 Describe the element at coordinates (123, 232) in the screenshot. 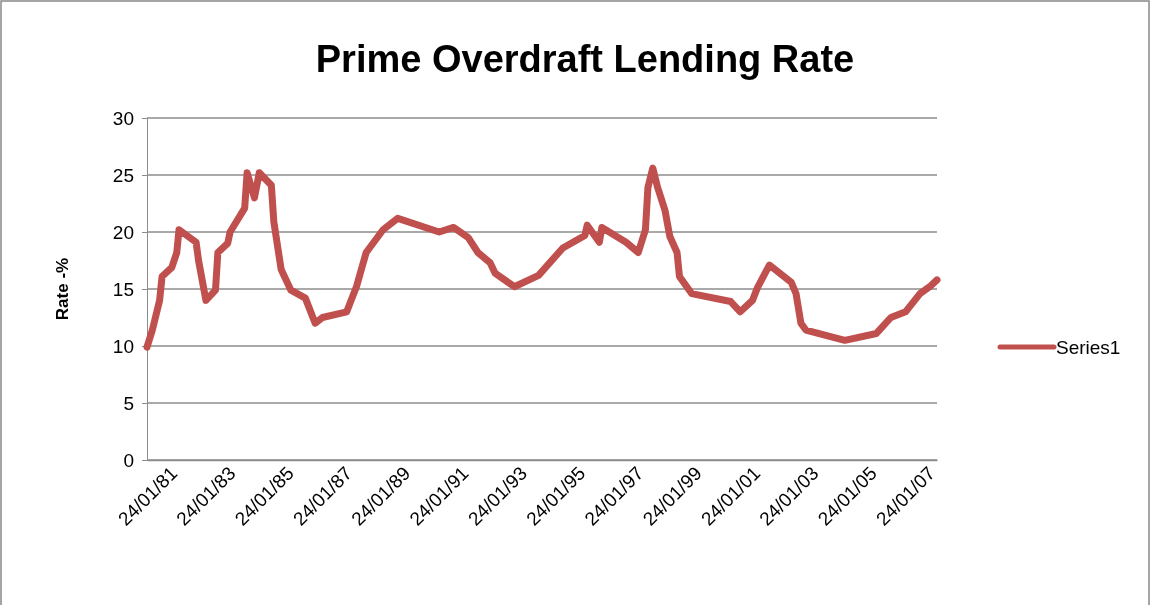

I see `y-tick-label: 20` at that location.